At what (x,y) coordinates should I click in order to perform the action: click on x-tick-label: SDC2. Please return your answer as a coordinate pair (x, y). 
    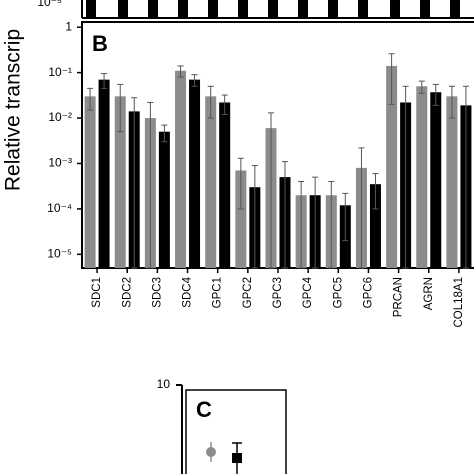
    Looking at the image, I should click on (127, 292).